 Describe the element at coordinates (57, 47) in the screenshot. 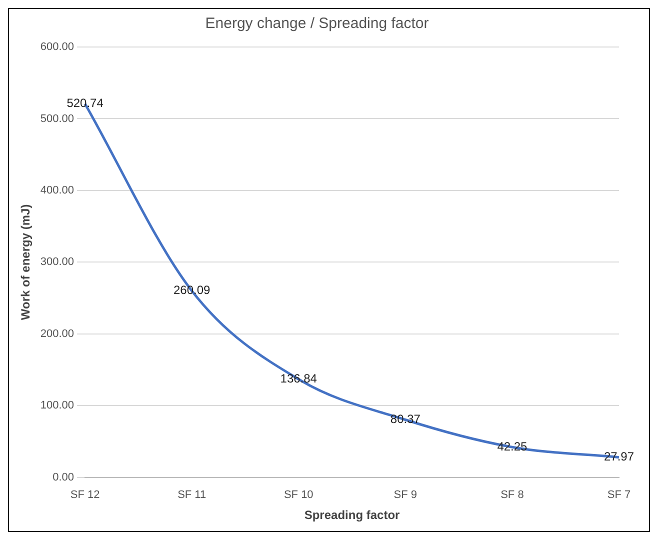

I see `y-tick-label: 600.00` at that location.